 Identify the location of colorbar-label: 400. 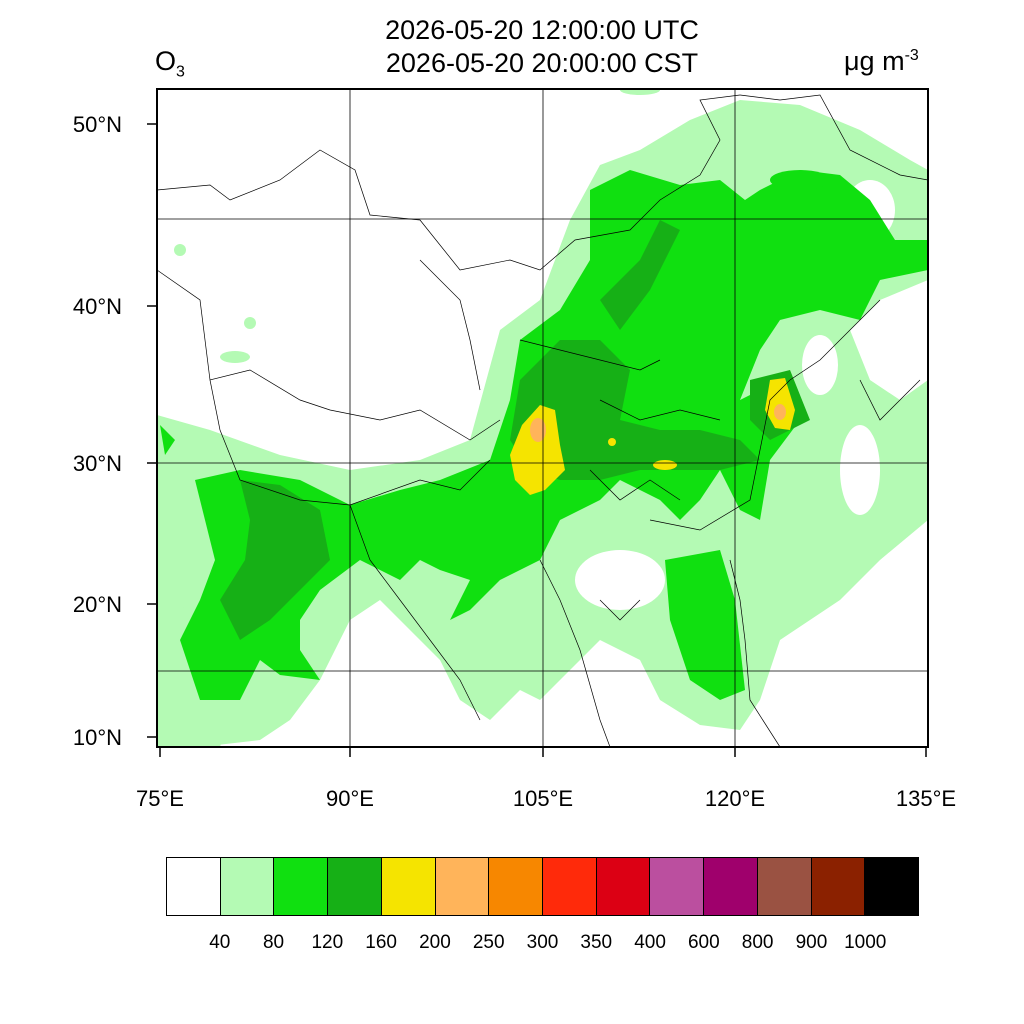
(650, 942).